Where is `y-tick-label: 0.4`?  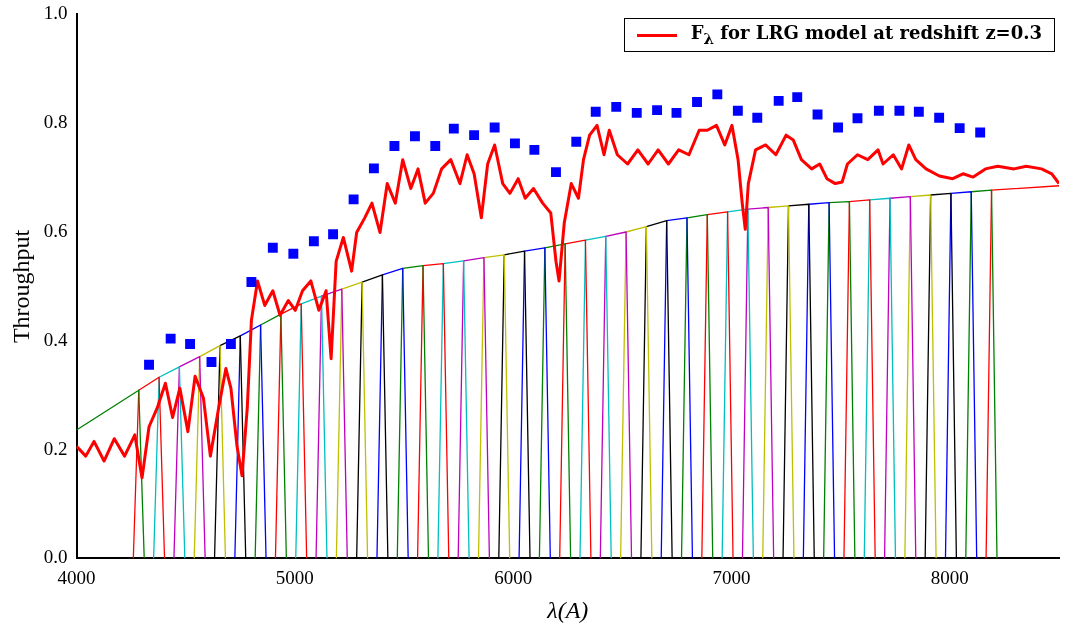 y-tick-label: 0.4 is located at coordinates (56, 339).